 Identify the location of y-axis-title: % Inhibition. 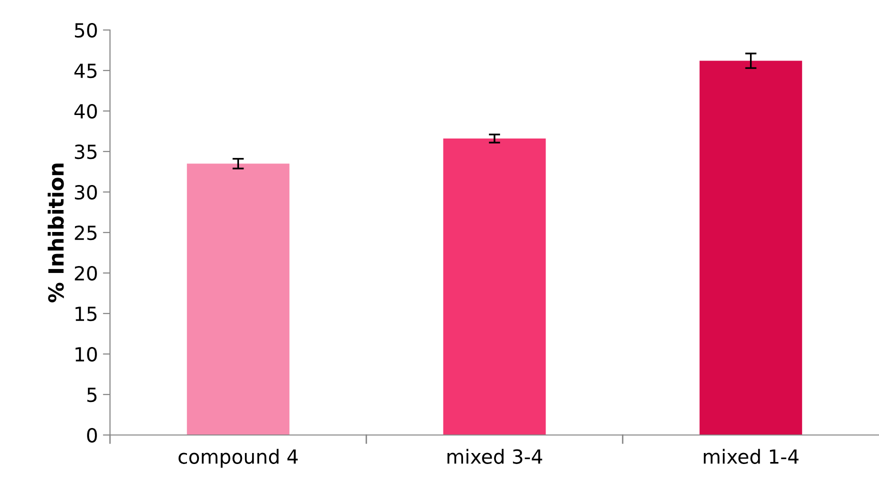
(56, 233).